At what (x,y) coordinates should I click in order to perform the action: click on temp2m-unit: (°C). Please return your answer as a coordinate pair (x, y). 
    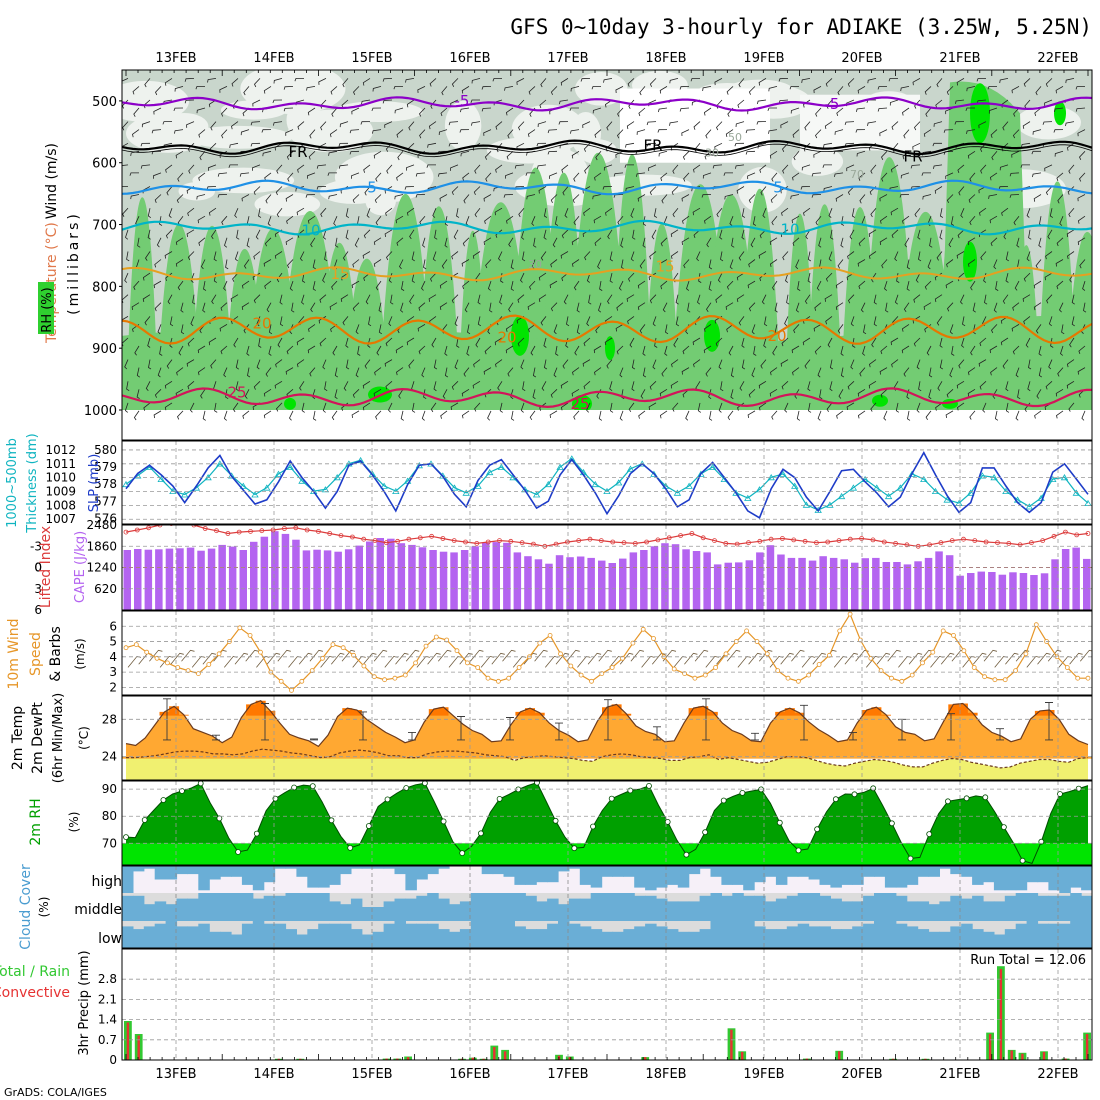
    Looking at the image, I should click on (84, 738).